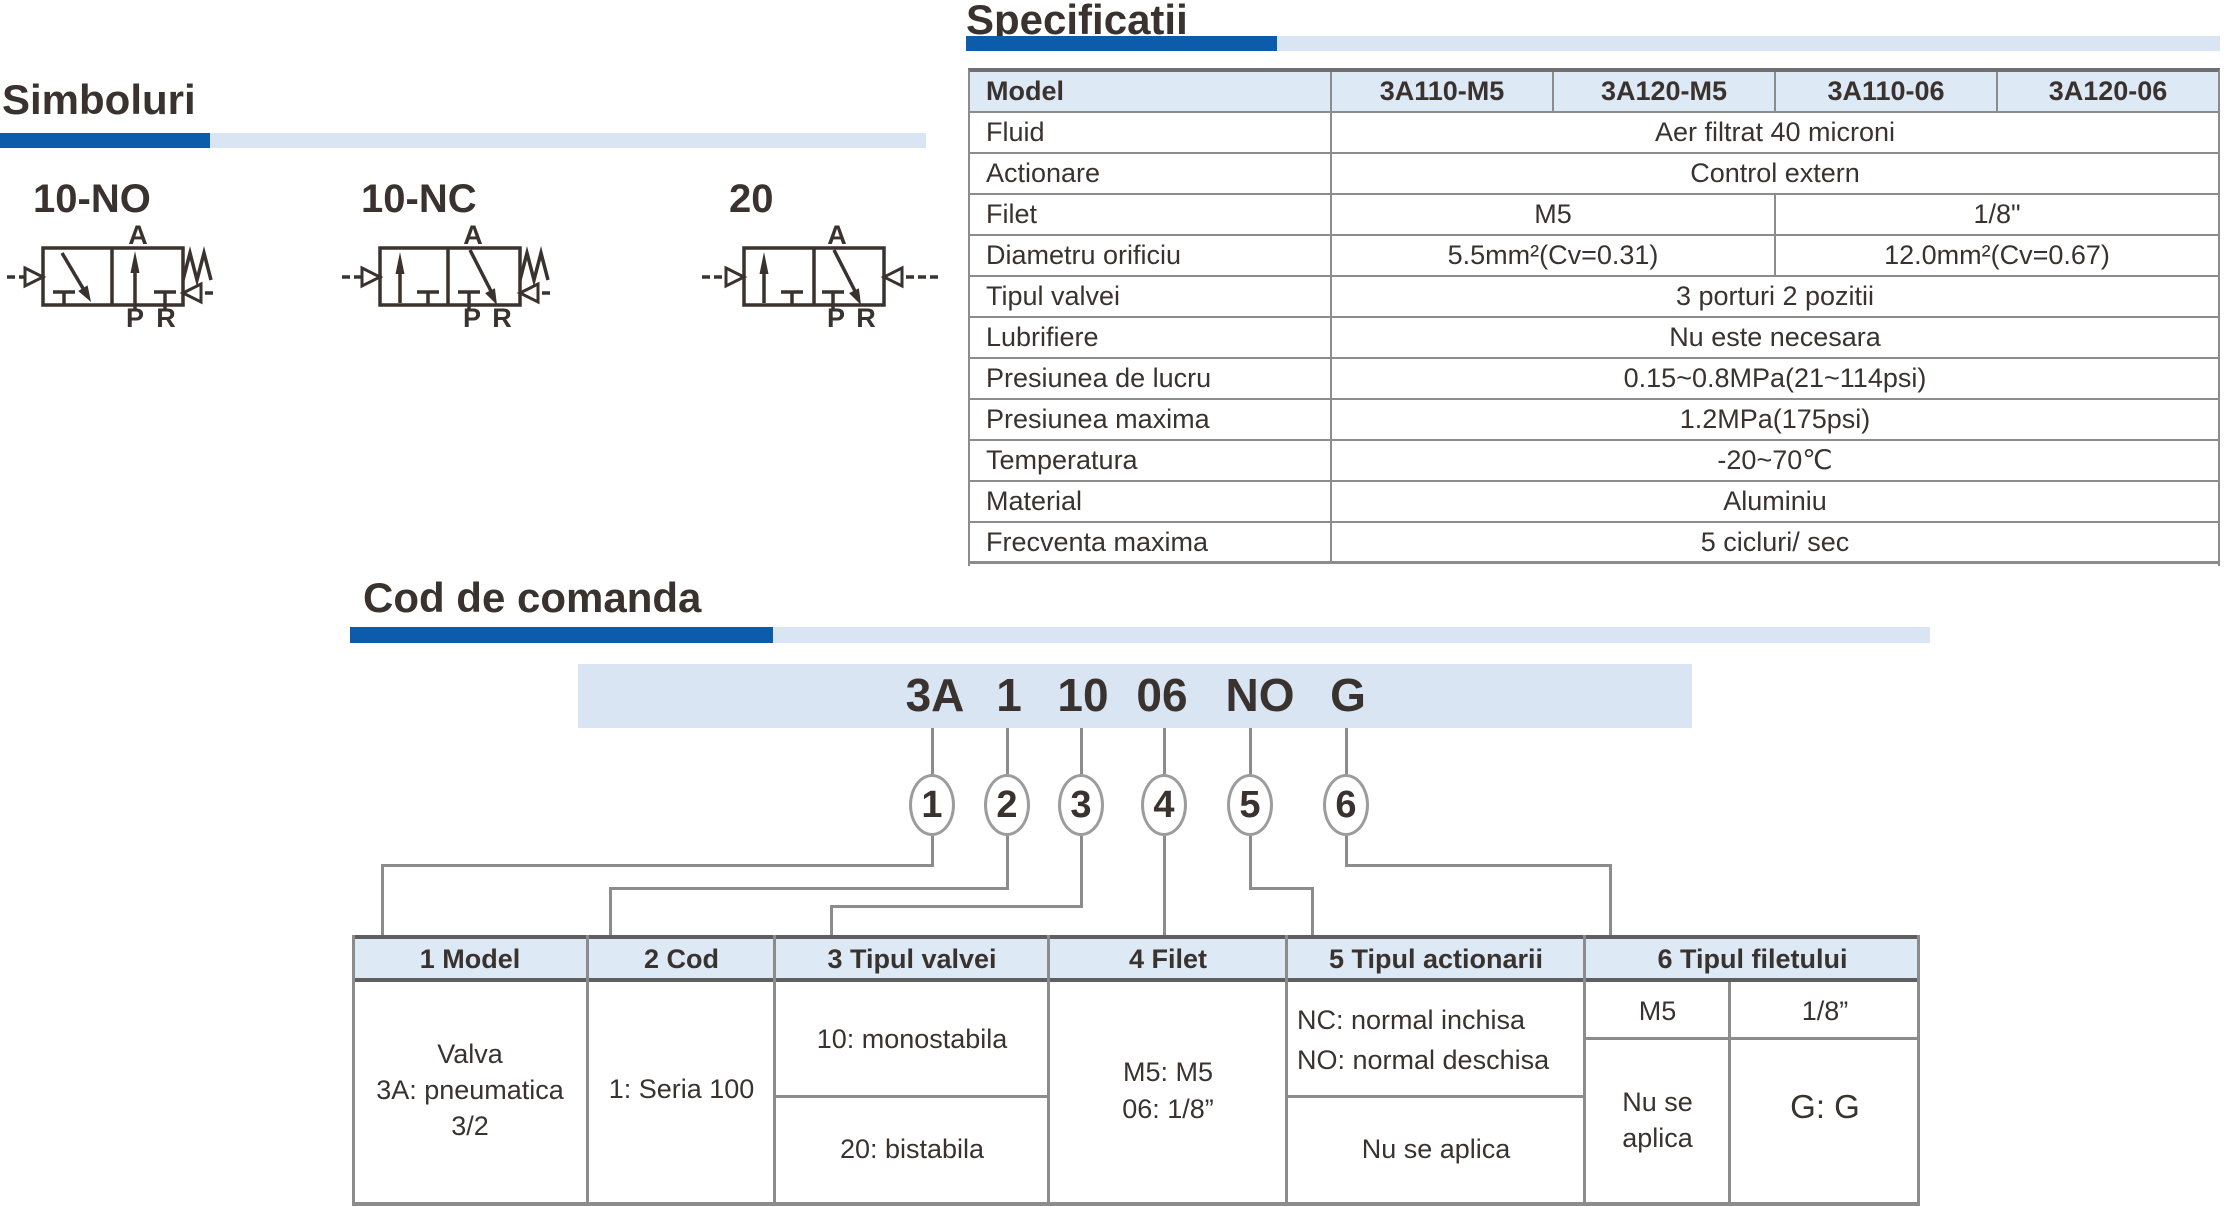 The height and width of the screenshot is (1206, 2233). What do you see at coordinates (1411, 1020) in the screenshot?
I see `cell-line: NC: normal inchisa` at bounding box center [1411, 1020].